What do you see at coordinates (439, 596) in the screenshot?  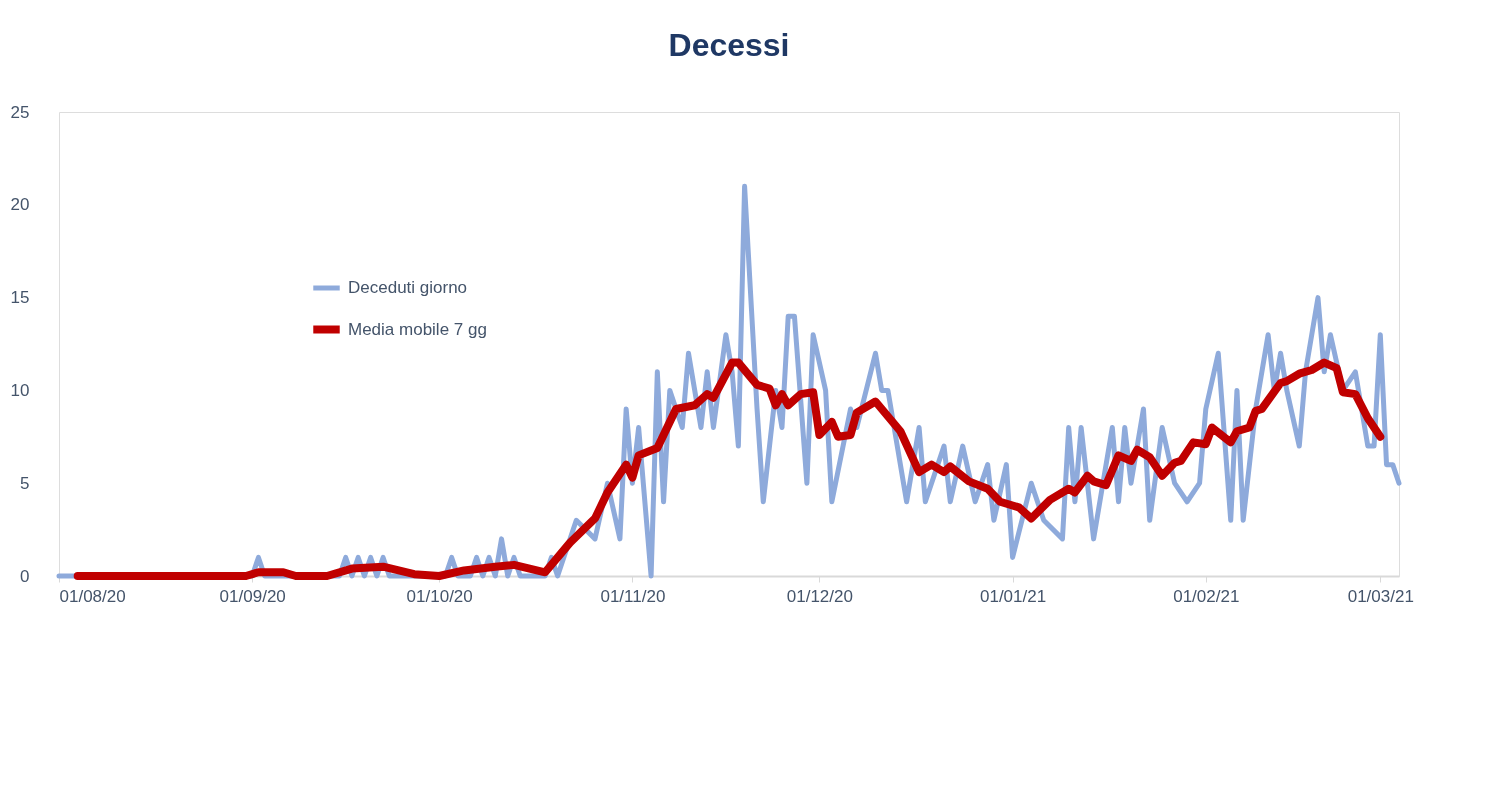 I see `x-tick-label: 01/10/20` at bounding box center [439, 596].